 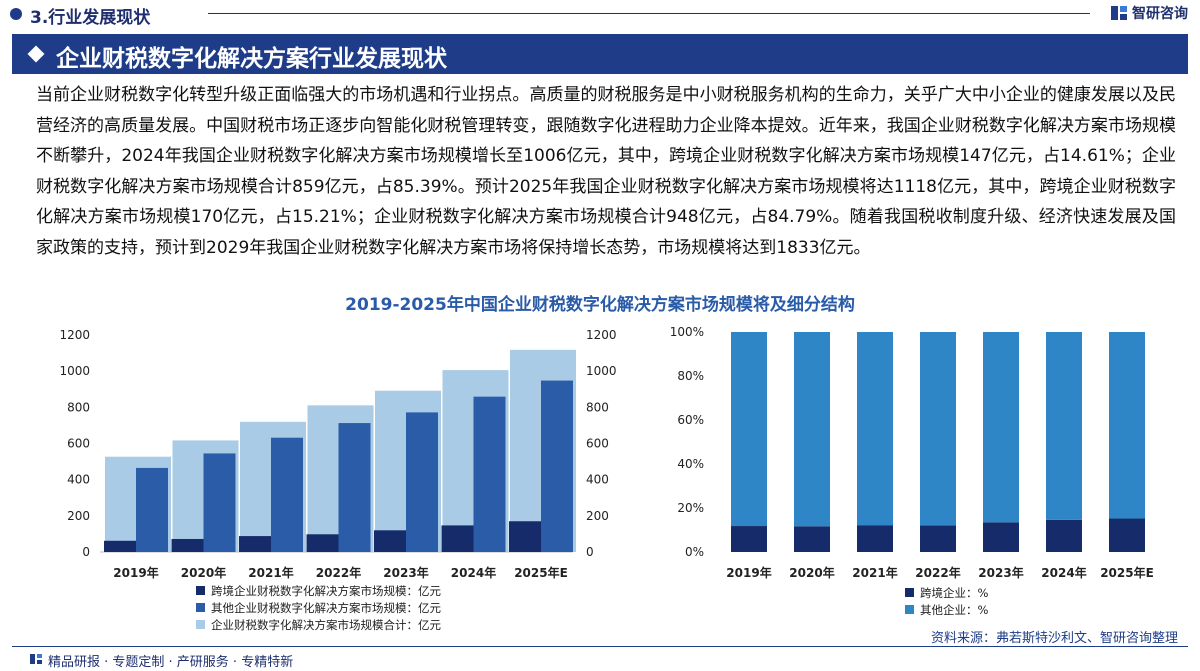 I want to click on y2-tick-label: 200, so click(x=597, y=516).